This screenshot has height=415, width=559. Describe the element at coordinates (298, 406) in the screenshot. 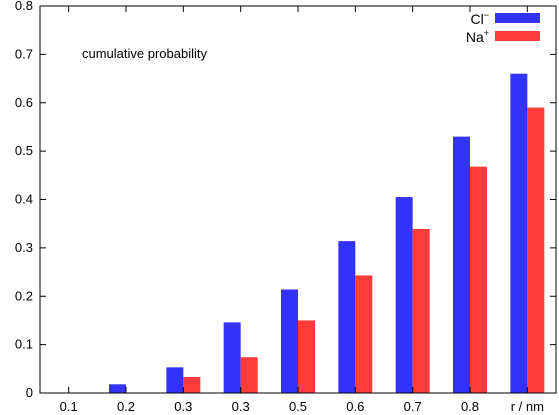

I see `x-tick-label: 0.5` at that location.